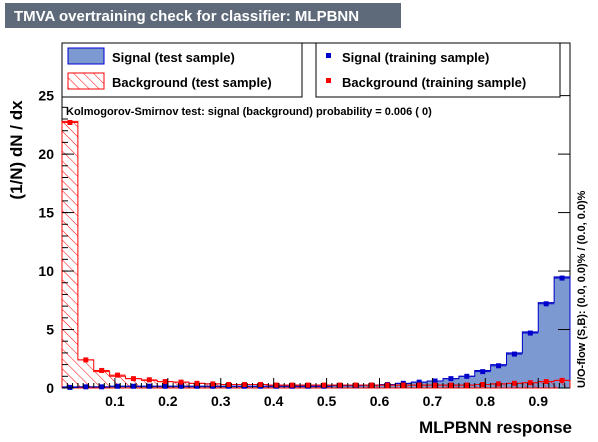  I want to click on y-tick-label: 10, so click(46, 271).